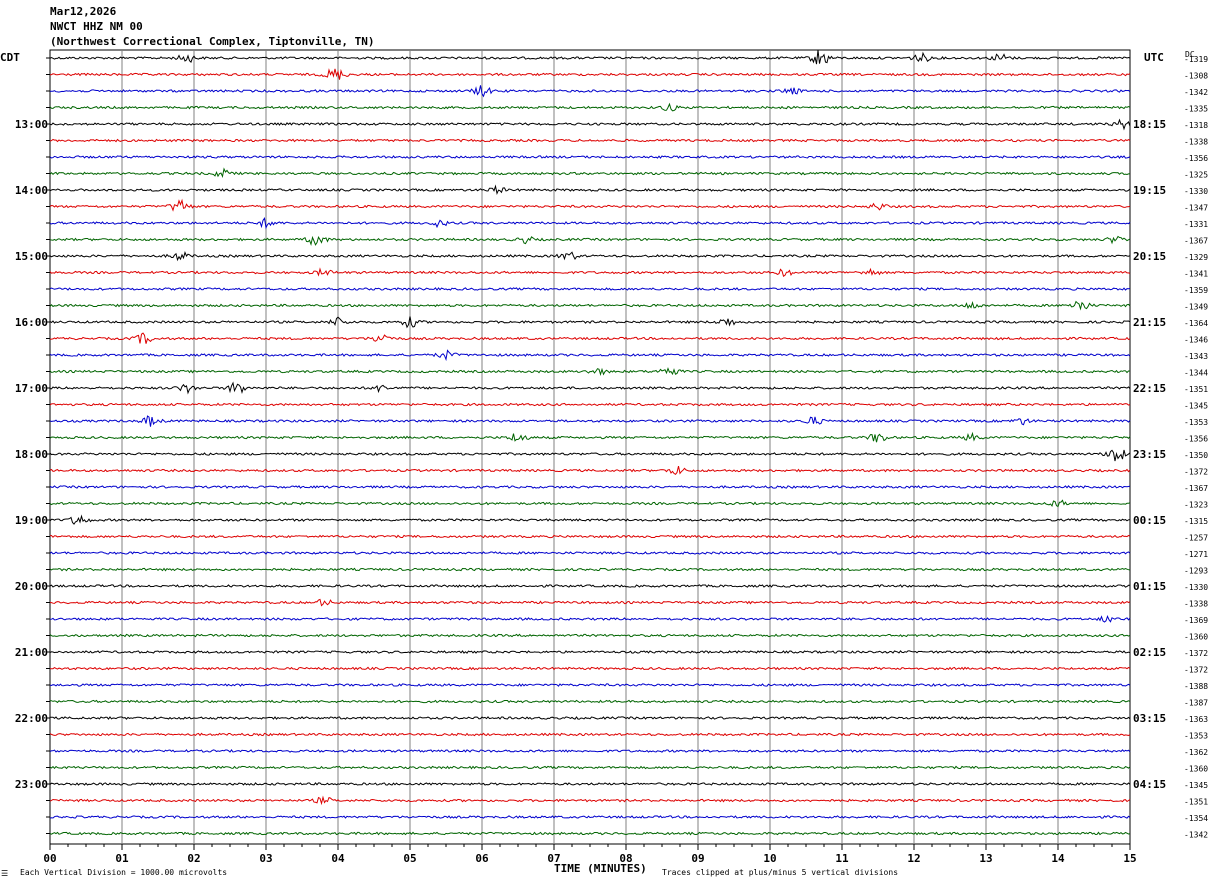 The image size is (1210, 886). What do you see at coordinates (1196, 175) in the screenshot?
I see `dc-offset-label: -1325` at bounding box center [1196, 175].